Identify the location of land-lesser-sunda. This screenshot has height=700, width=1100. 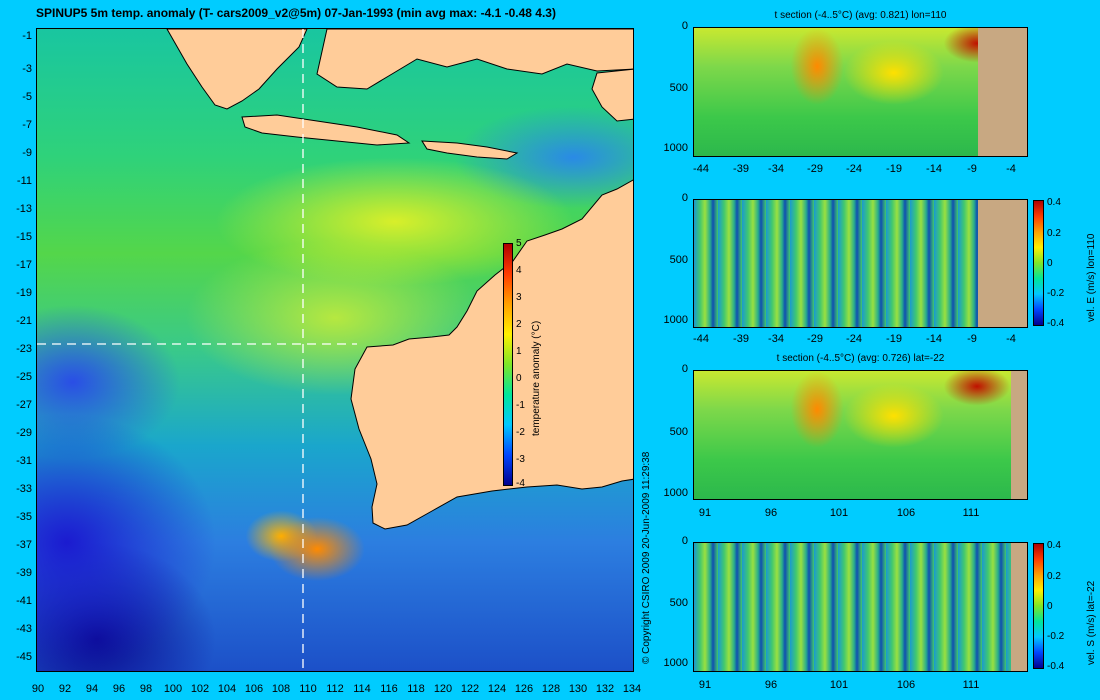
(470, 150).